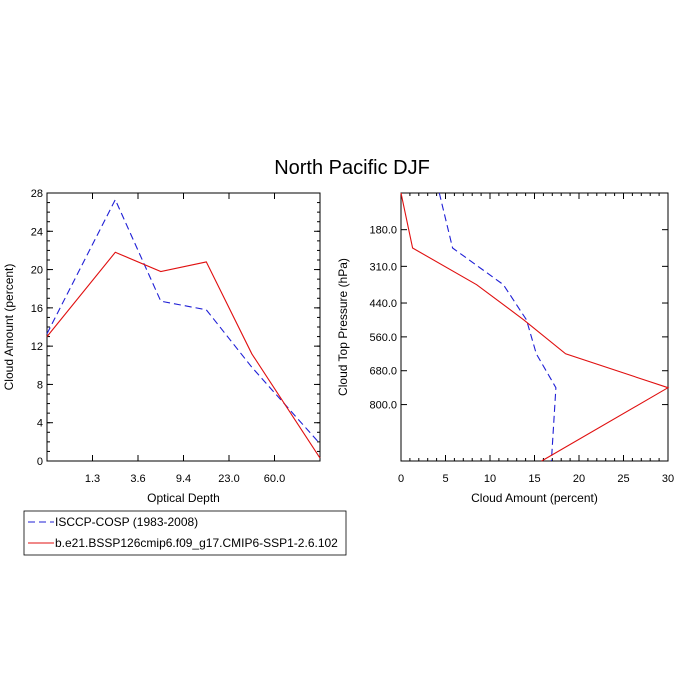 The image size is (700, 700). What do you see at coordinates (352, 168) in the screenshot?
I see `chart-title: North Pacific DJF` at bounding box center [352, 168].